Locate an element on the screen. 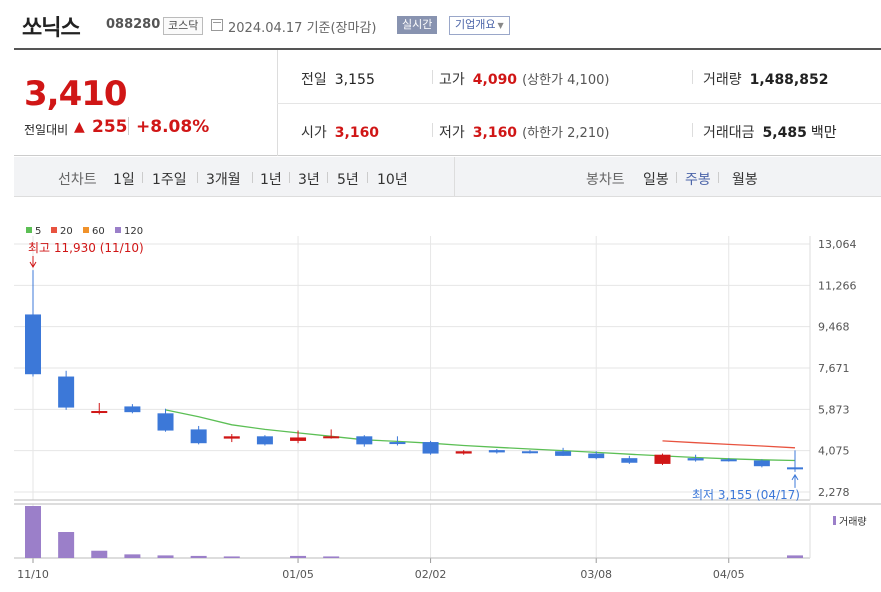 Image resolution: width=881 pixels, height=592 pixels. x-tick-label: 01/05 is located at coordinates (298, 574).